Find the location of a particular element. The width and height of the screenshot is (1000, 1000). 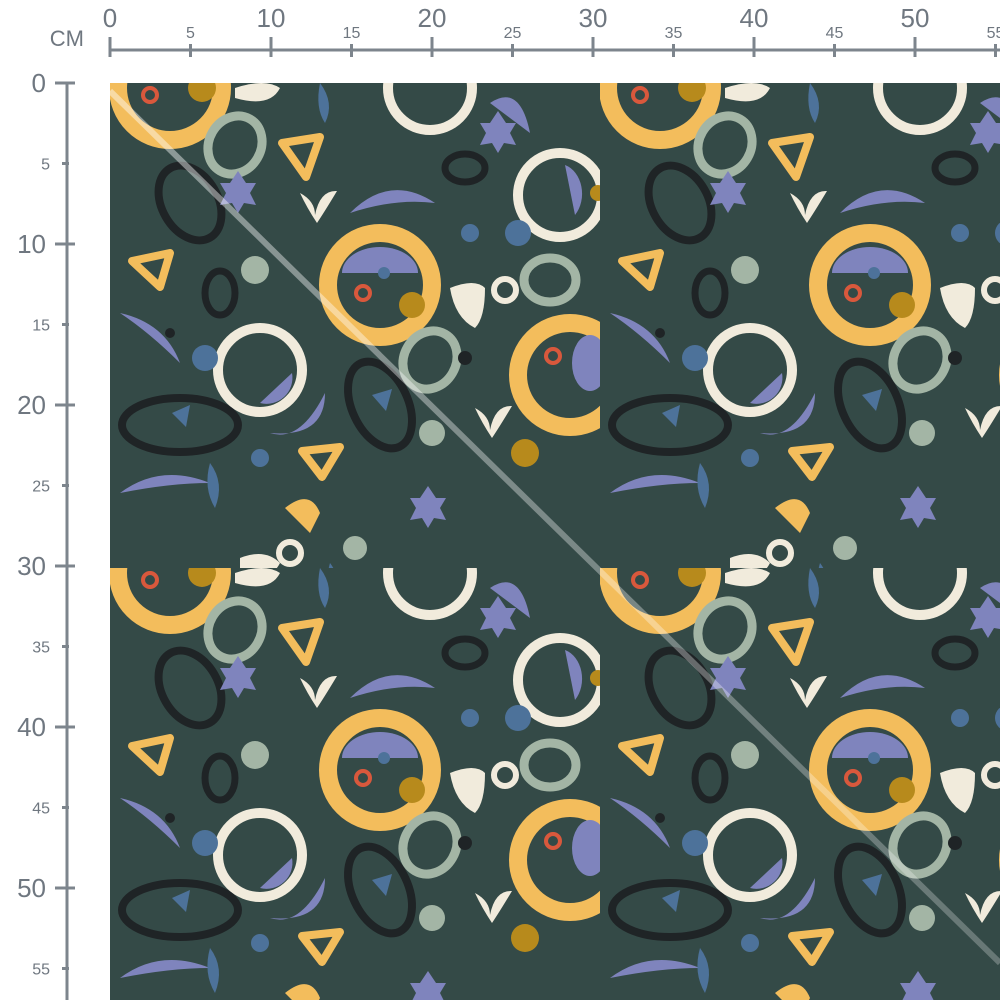

top-ruler-label: 50 is located at coordinates (915, 18).